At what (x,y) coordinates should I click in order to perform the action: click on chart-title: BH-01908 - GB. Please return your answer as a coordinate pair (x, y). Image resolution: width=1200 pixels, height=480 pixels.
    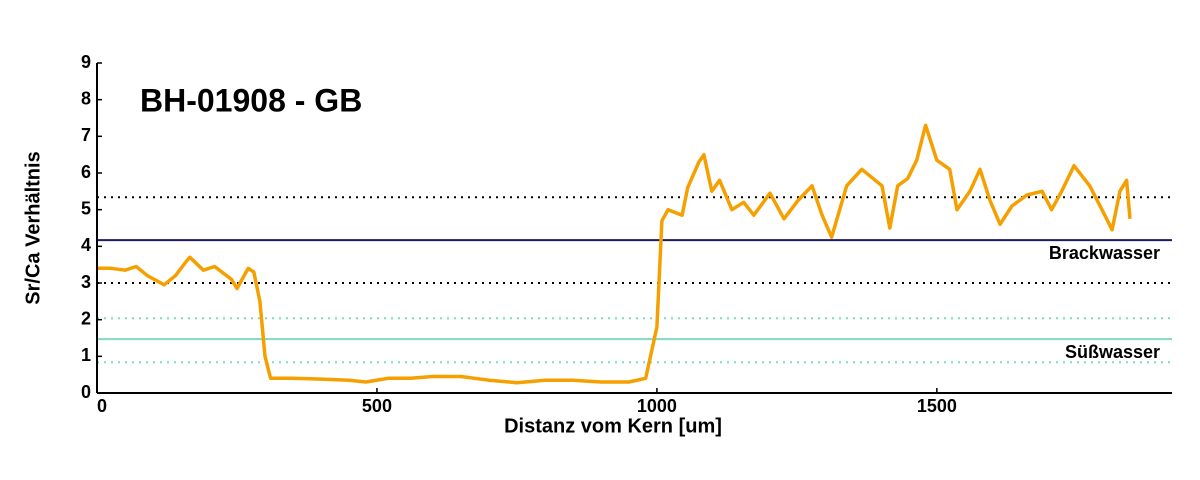
    Looking at the image, I should click on (251, 100).